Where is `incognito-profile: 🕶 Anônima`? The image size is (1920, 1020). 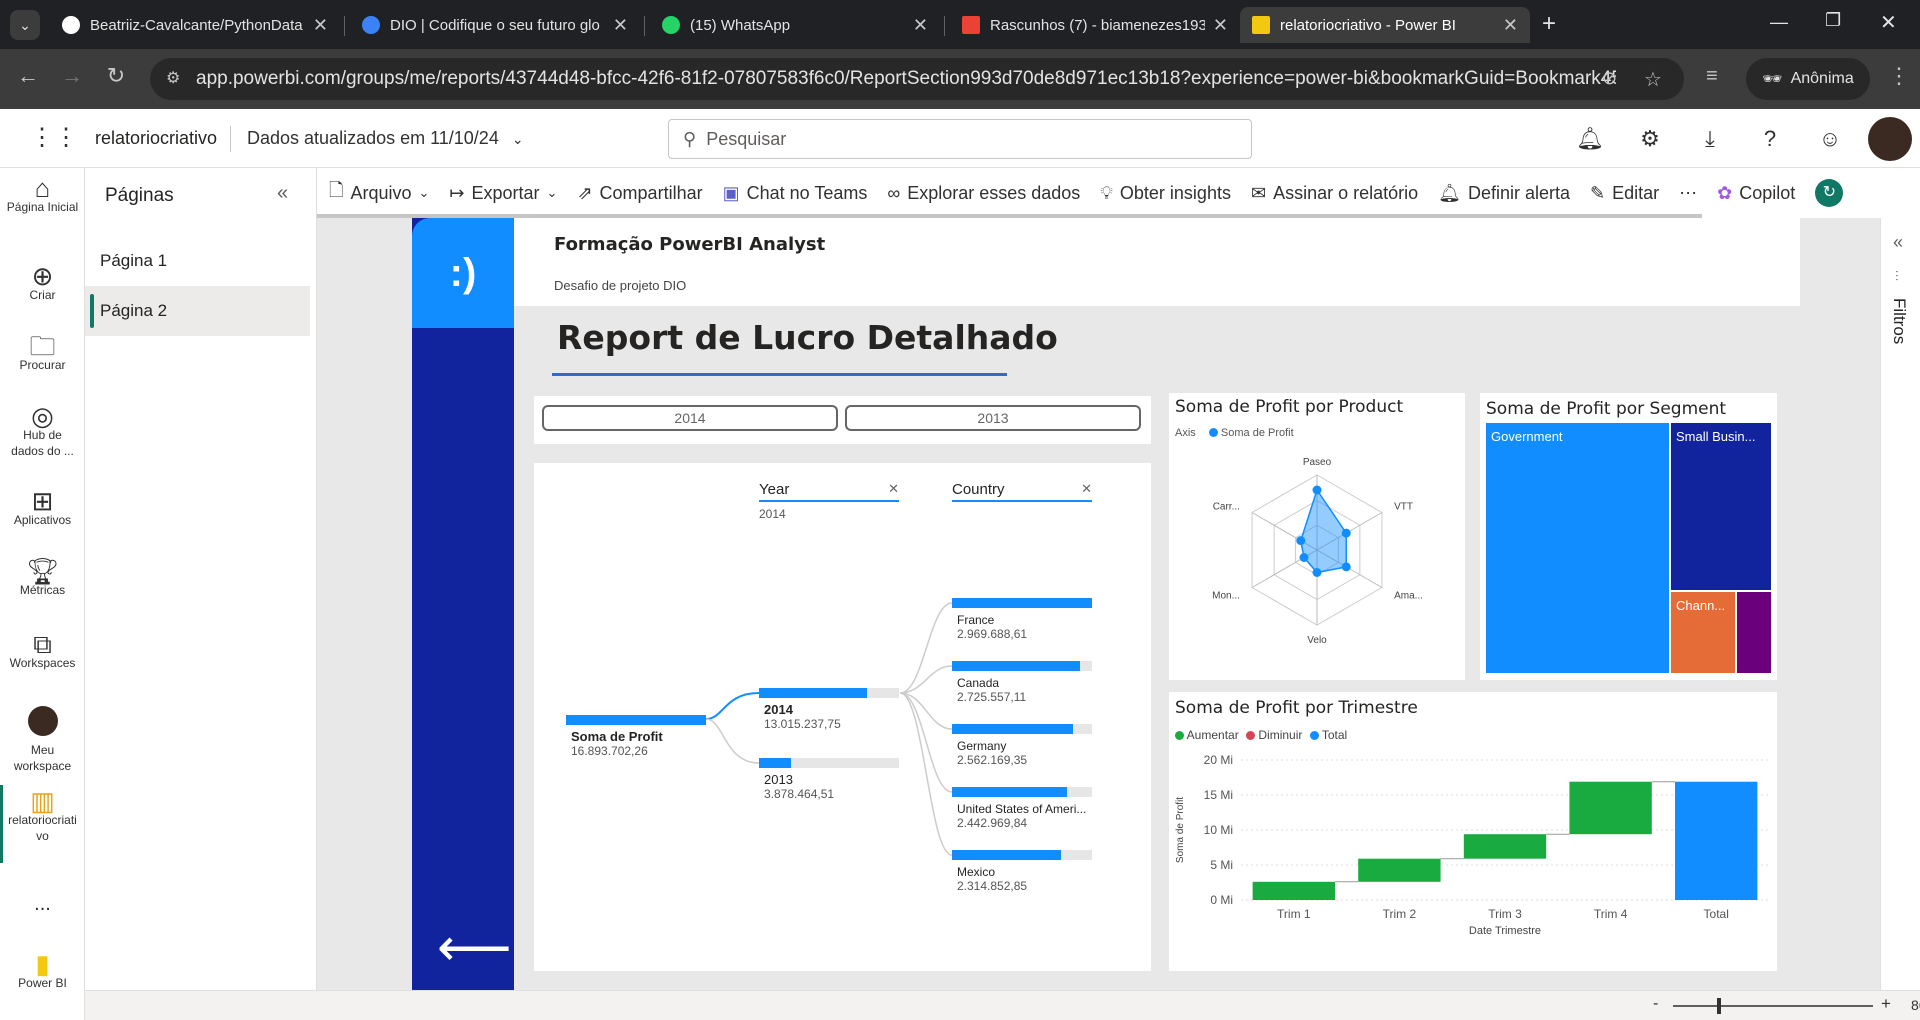 incognito-profile: 🕶 Anônima is located at coordinates (1808, 79).